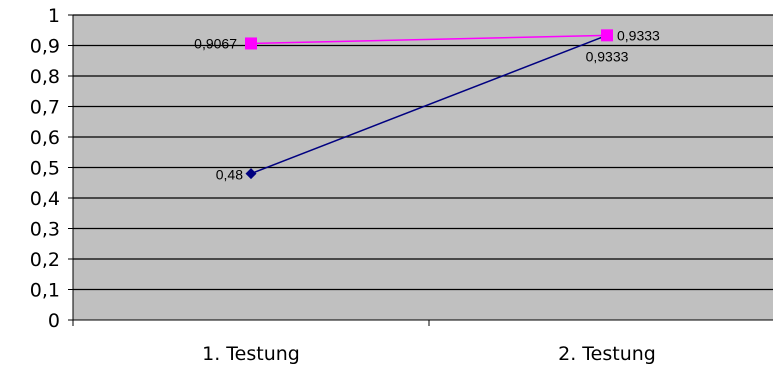 The width and height of the screenshot is (773, 367). I want to click on y-tick-label: 0, so click(54, 321).